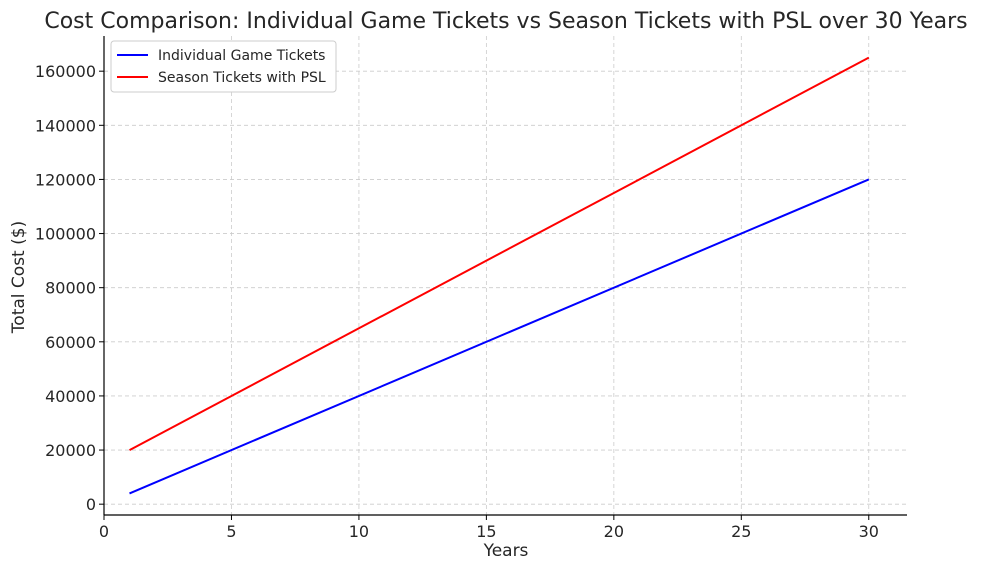 Image resolution: width=1000 pixels, height=570 pixels. What do you see at coordinates (241, 56) in the screenshot?
I see `legend-label-individual: Individual Game Tickets` at bounding box center [241, 56].